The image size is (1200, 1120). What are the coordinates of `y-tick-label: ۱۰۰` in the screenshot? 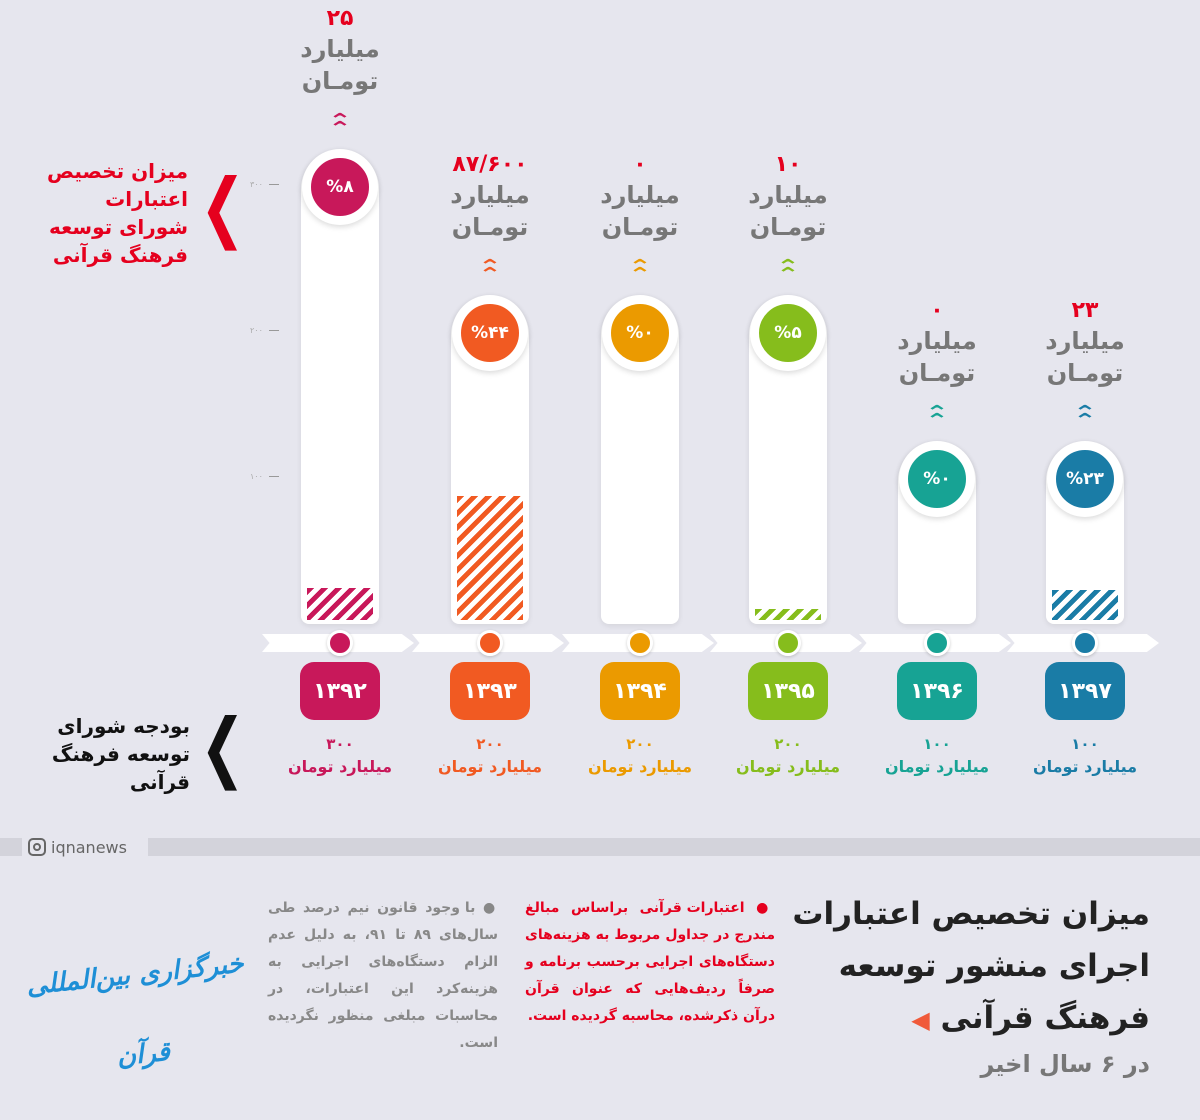 It's located at (256, 476).